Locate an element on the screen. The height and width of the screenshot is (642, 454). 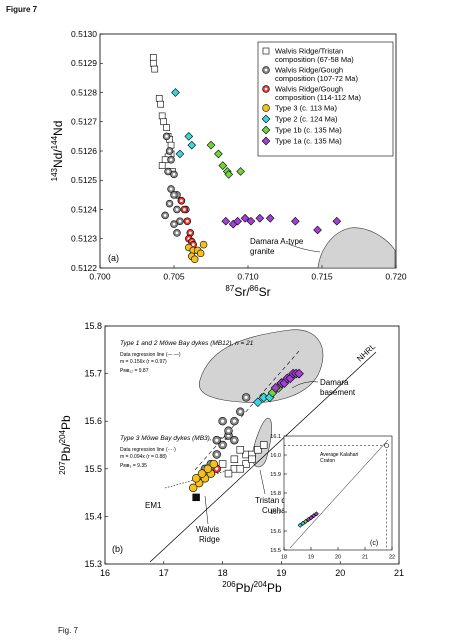
panel-b-ytick-label: 15.5 is located at coordinates (93, 469).